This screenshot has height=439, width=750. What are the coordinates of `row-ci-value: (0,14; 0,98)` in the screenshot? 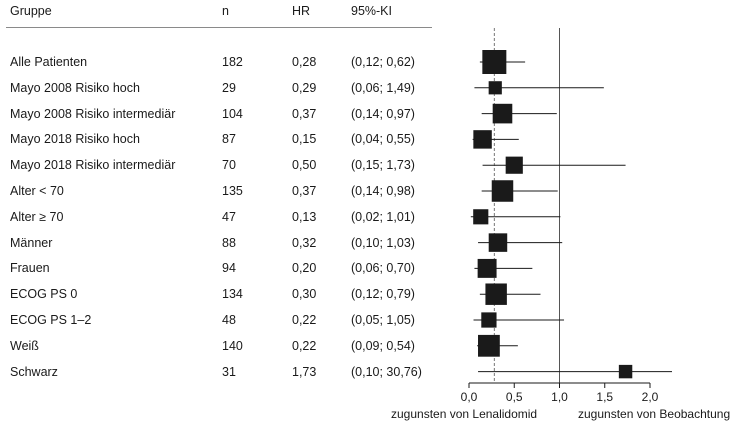 It's located at (383, 191).